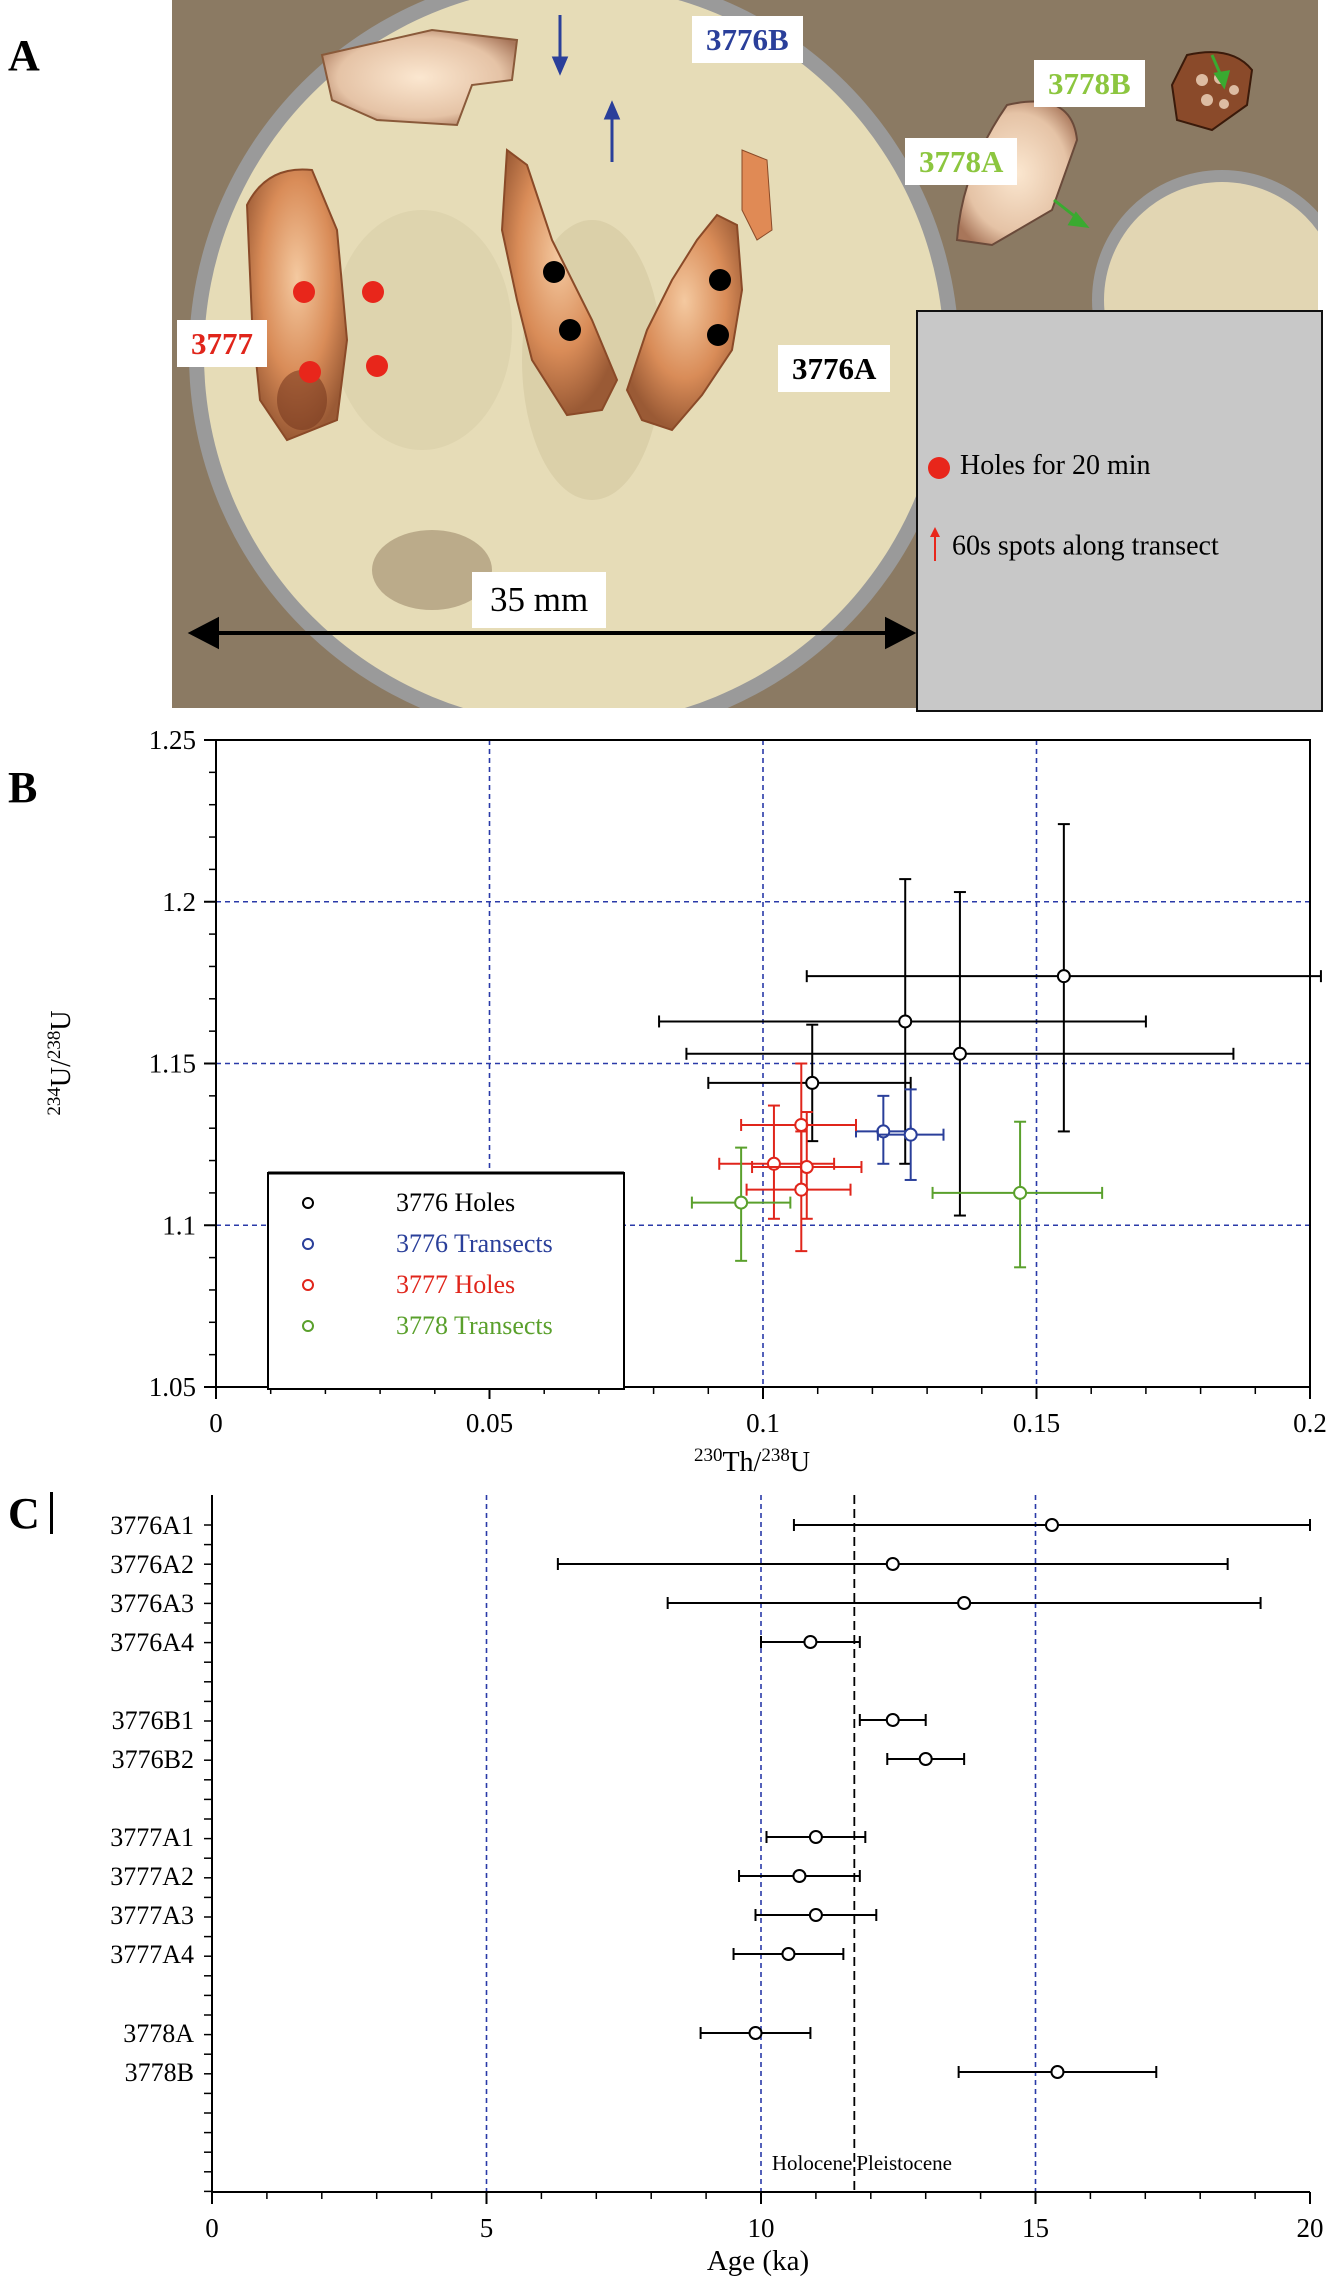 The width and height of the screenshot is (1338, 2280). What do you see at coordinates (747, 39) in the screenshot?
I see `sample-label-3776b: 3776B` at bounding box center [747, 39].